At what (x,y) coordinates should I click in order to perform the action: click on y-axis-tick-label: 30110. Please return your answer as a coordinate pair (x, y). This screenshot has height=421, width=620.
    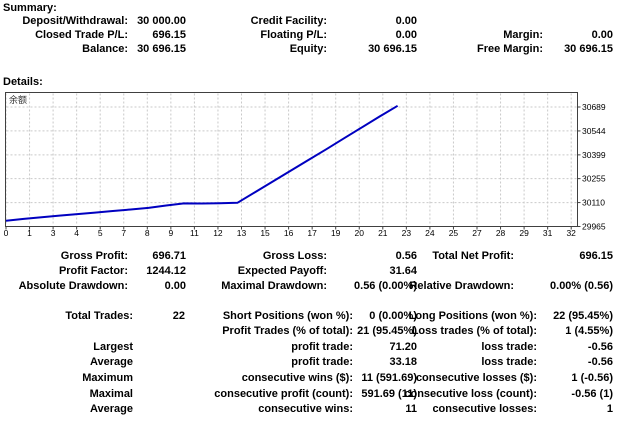
    Looking at the image, I should click on (593, 203).